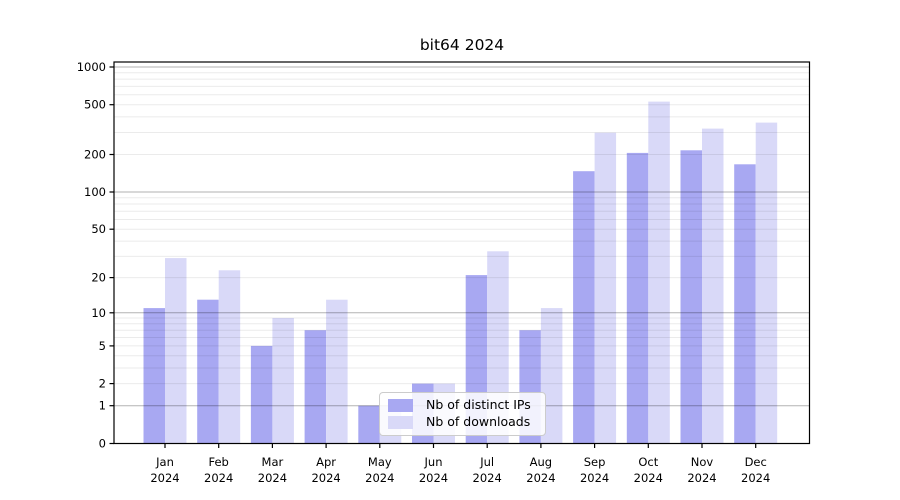 The image size is (900, 500). Describe the element at coordinates (702, 462) in the screenshot. I see `x-tick-label-nov: Nov` at that location.